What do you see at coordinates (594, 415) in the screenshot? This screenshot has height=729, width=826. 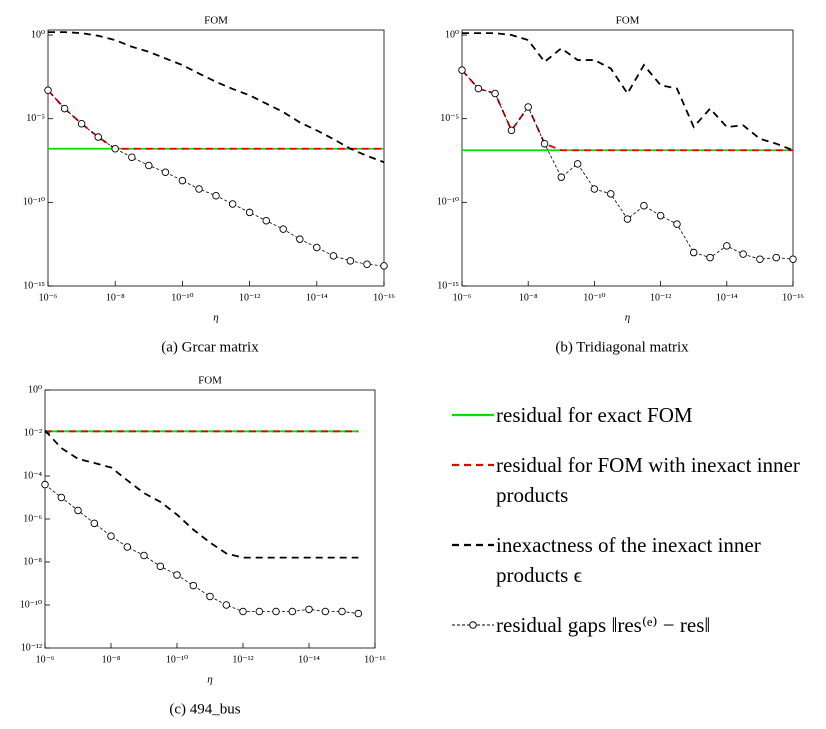 I see `legend-label: residual for exact FOM` at bounding box center [594, 415].